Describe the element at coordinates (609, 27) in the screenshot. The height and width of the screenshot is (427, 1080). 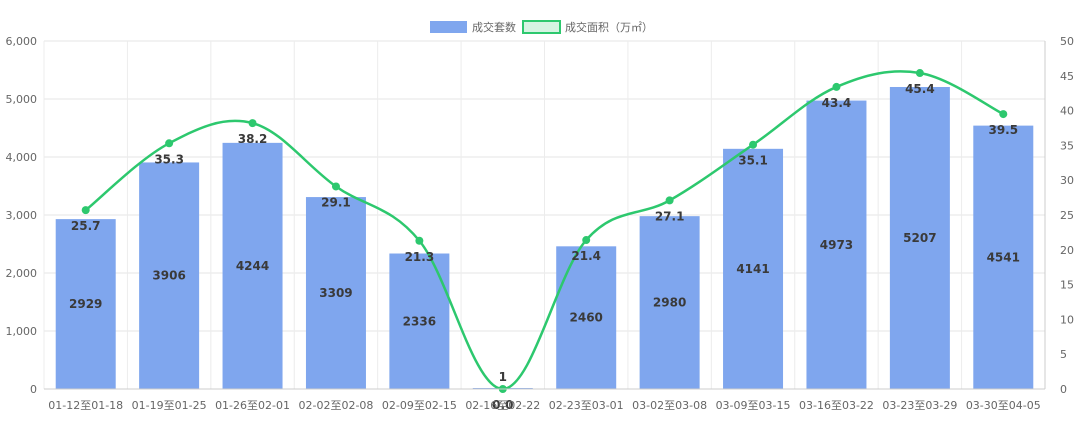
I see `legend-label-line: 成交面积（万㎡）` at that location.